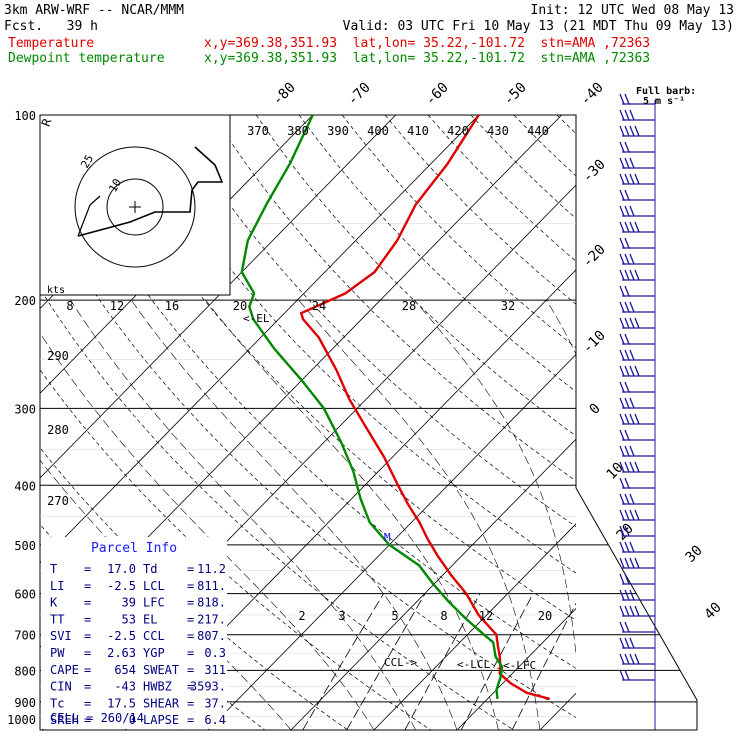  Describe the element at coordinates (594, 342) in the screenshot. I see `isotherm-label: -10` at that location.